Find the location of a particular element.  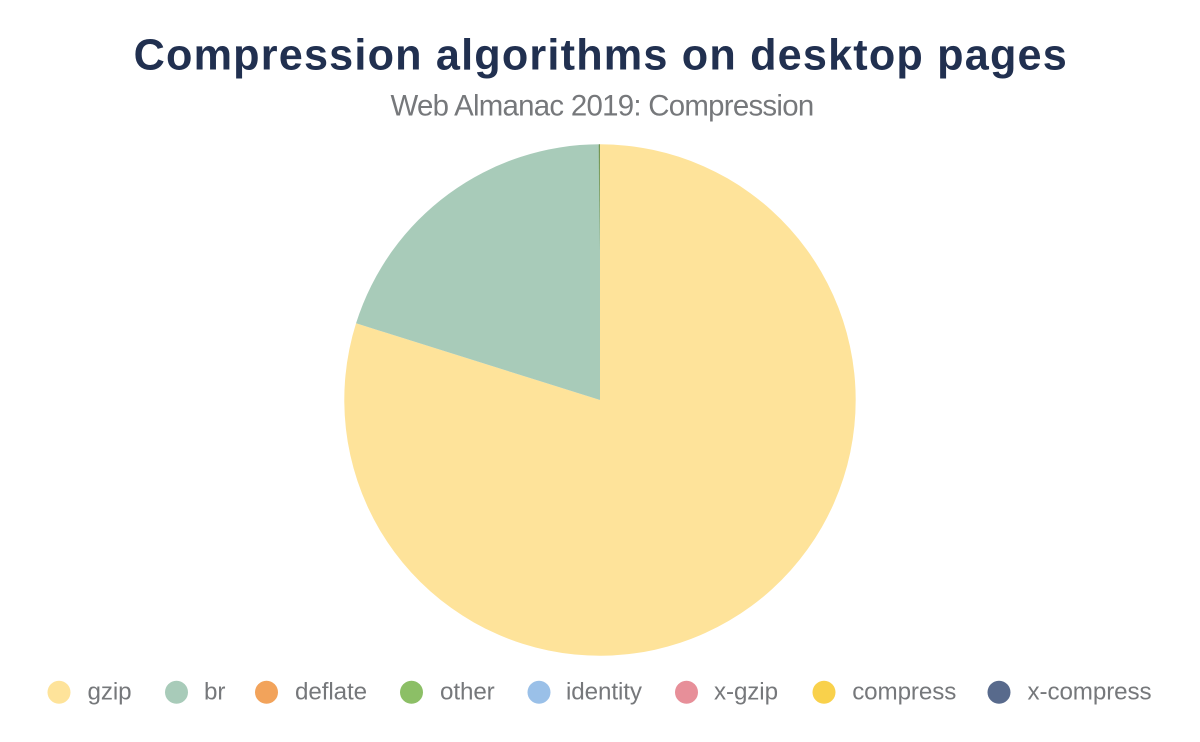

svg-text: identity is located at coordinates (604, 691).